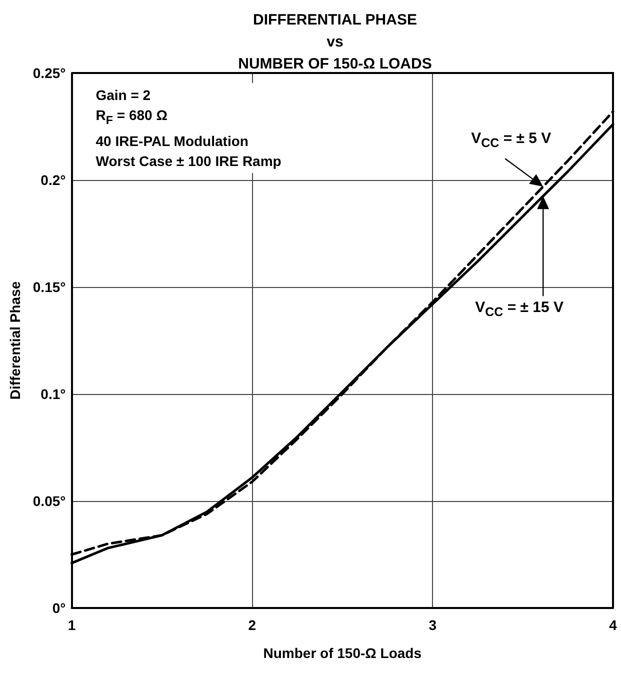  What do you see at coordinates (53, 180) in the screenshot?
I see `y-tick-label: 0.2°` at bounding box center [53, 180].